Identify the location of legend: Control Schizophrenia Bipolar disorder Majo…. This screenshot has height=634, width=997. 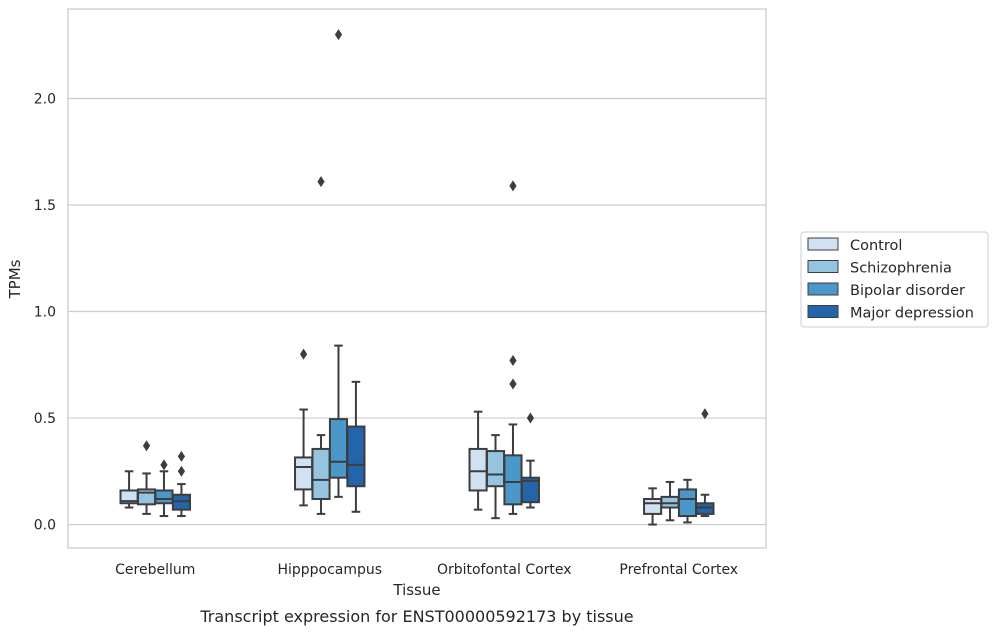
(894, 279).